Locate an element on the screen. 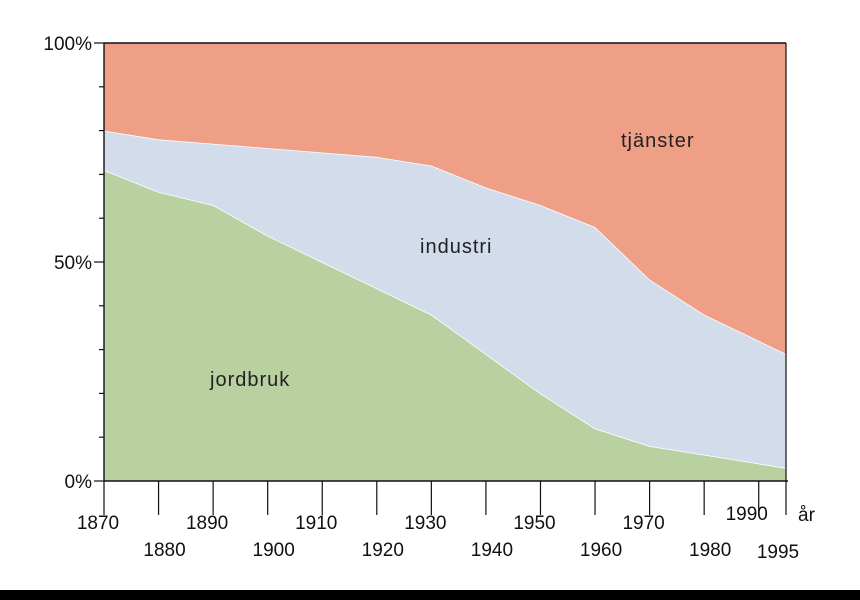 This screenshot has width=860, height=600. x-tick-label-1970: 1970 is located at coordinates (643, 523).